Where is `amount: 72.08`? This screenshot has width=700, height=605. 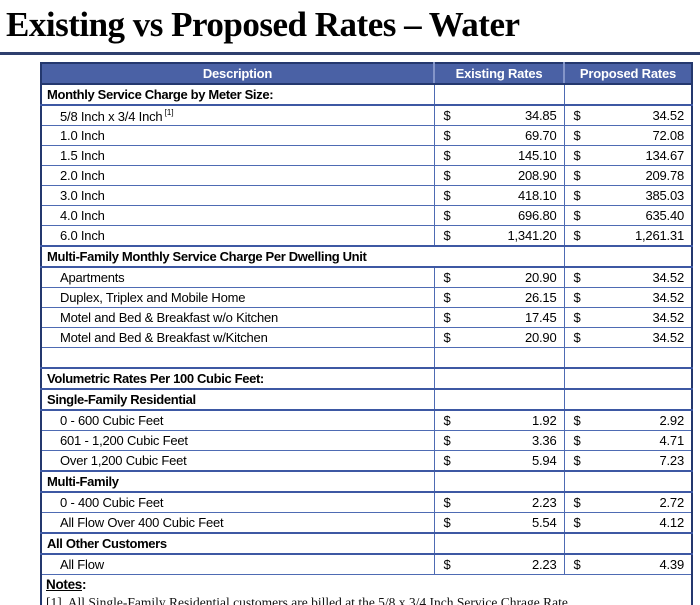 amount: 72.08 is located at coordinates (668, 135).